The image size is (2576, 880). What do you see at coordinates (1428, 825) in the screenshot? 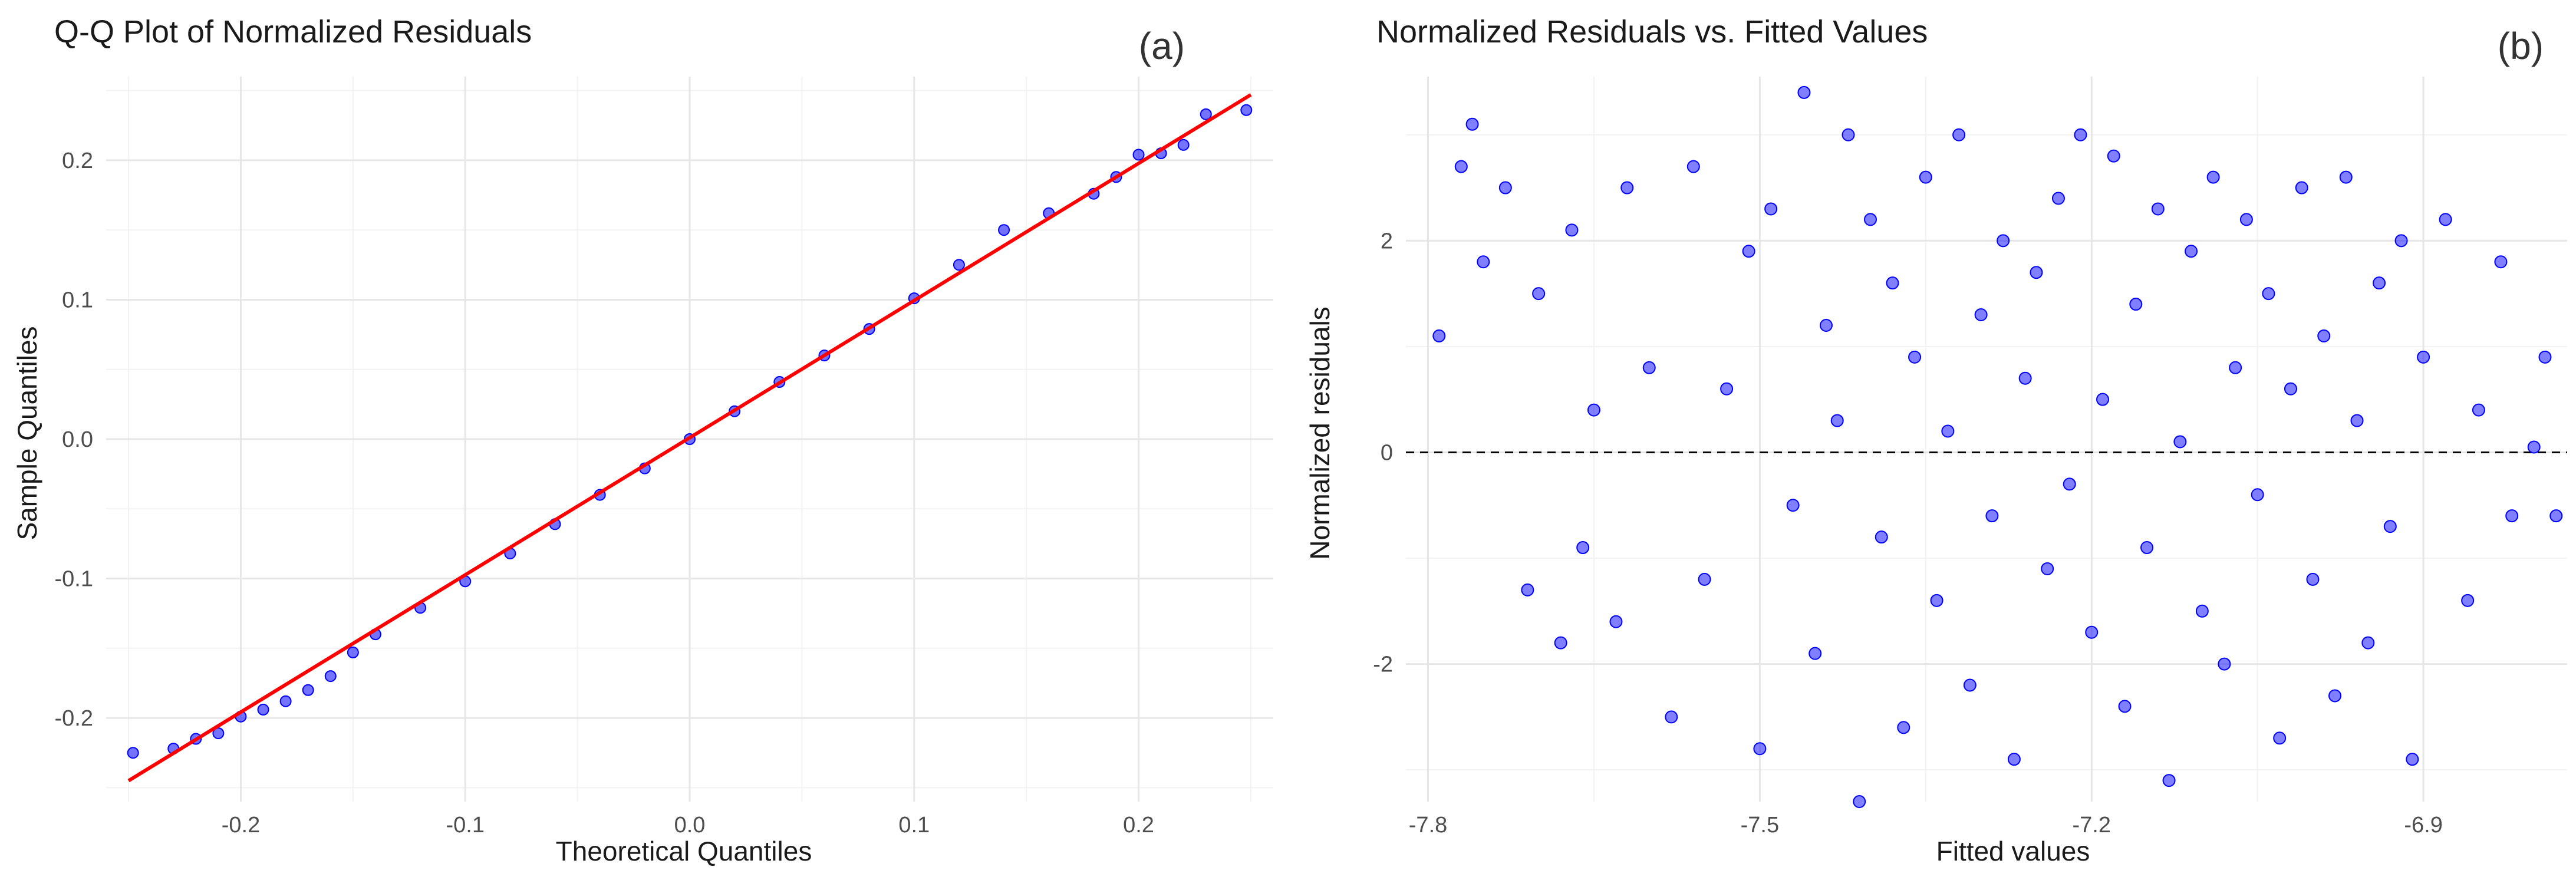
I see `x-tick-label: -7.8` at bounding box center [1428, 825].